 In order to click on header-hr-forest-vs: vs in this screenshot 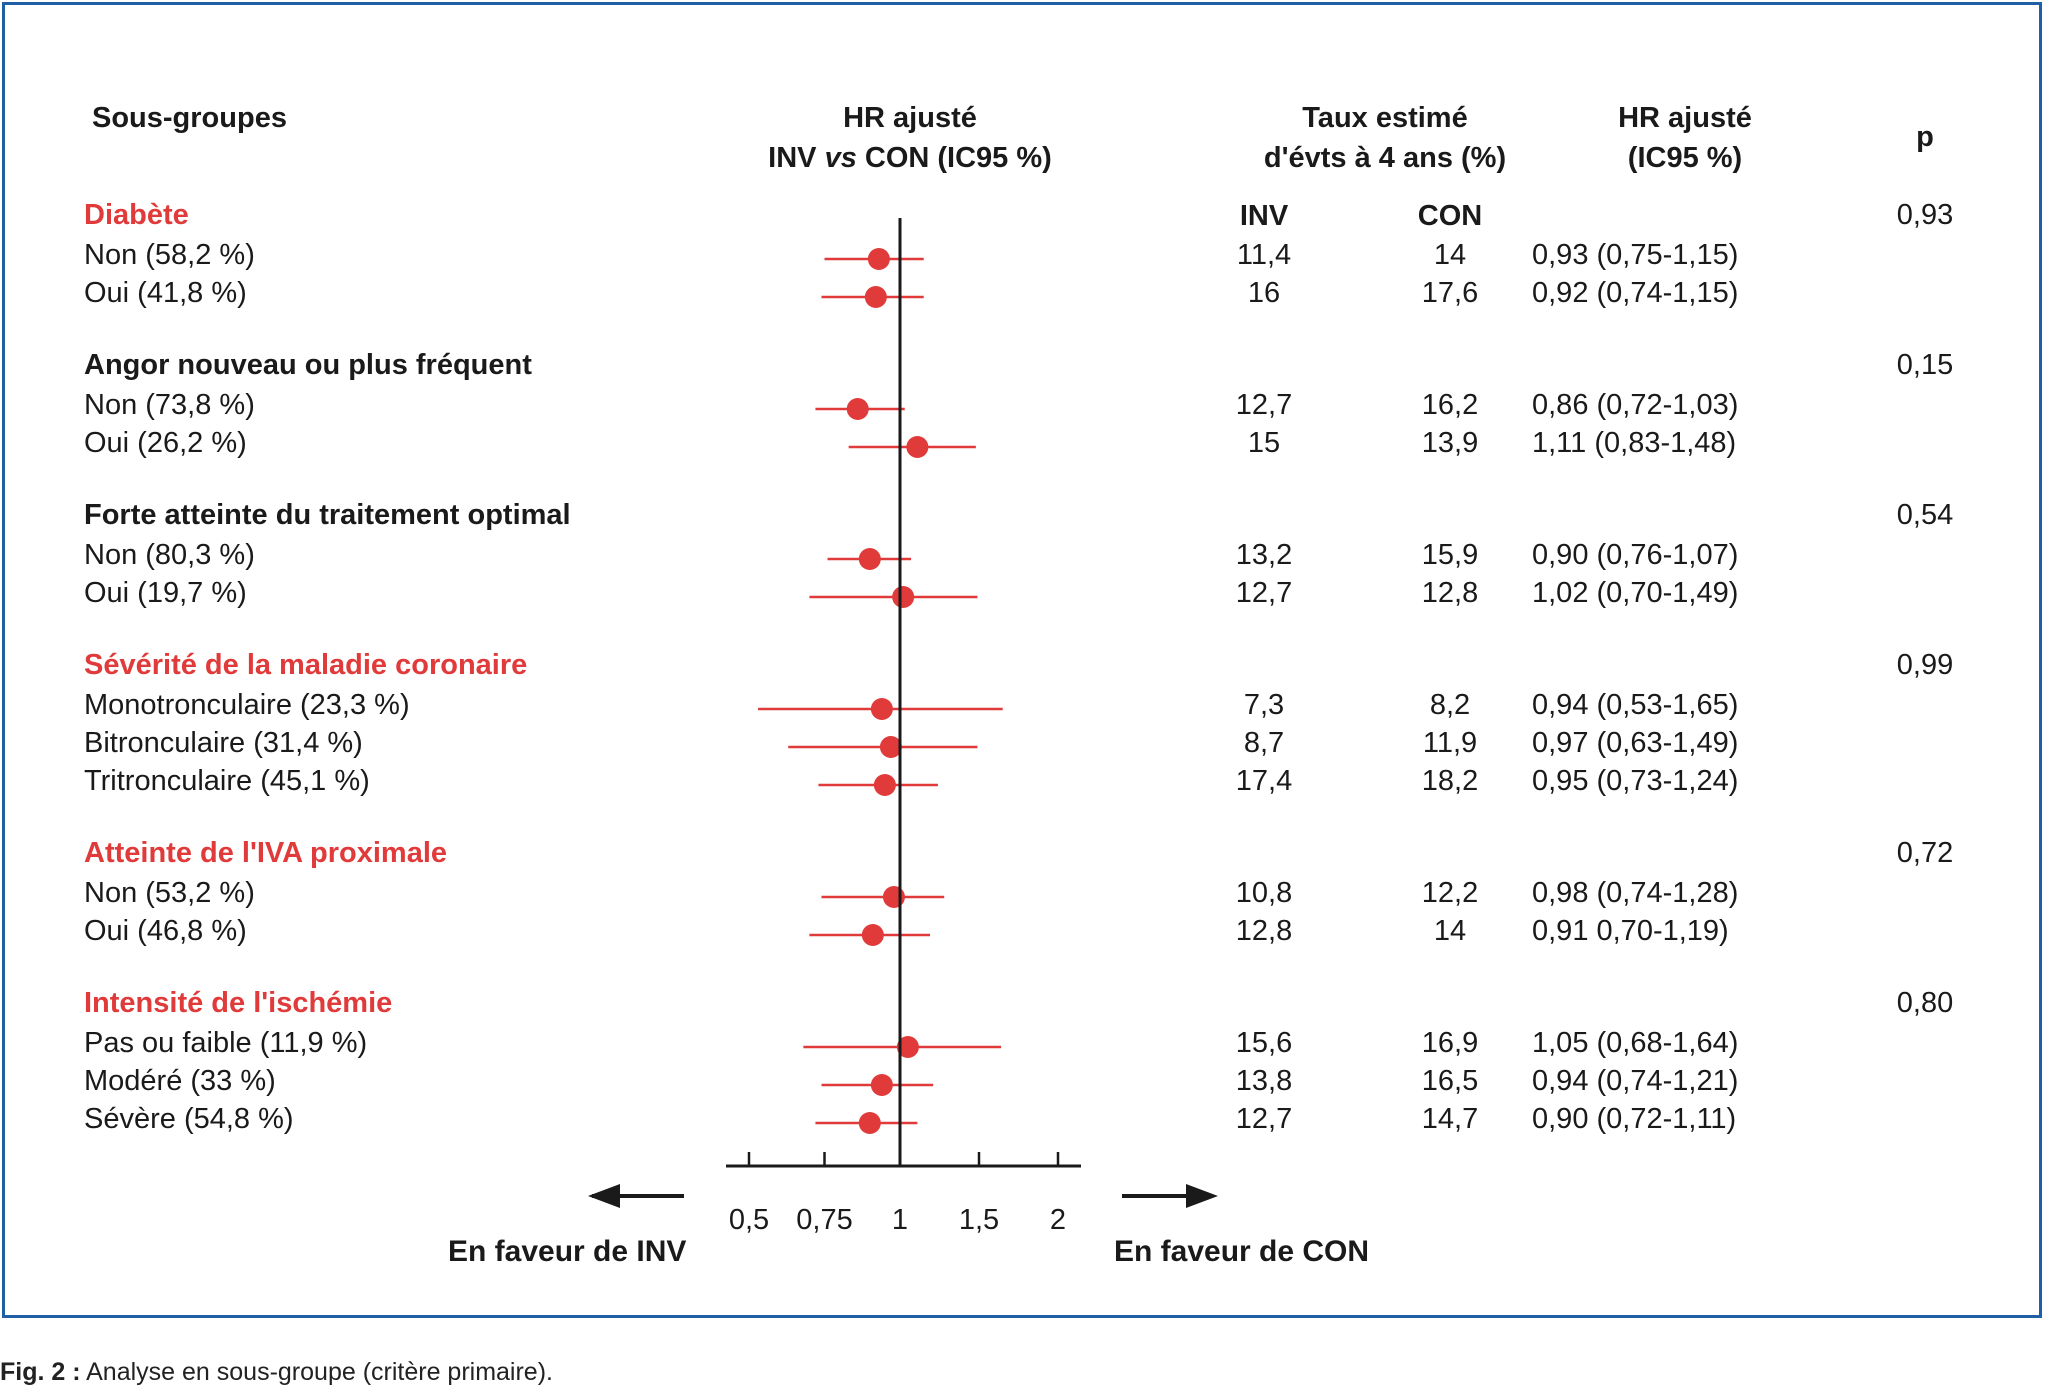, I will do `click(840, 158)`.